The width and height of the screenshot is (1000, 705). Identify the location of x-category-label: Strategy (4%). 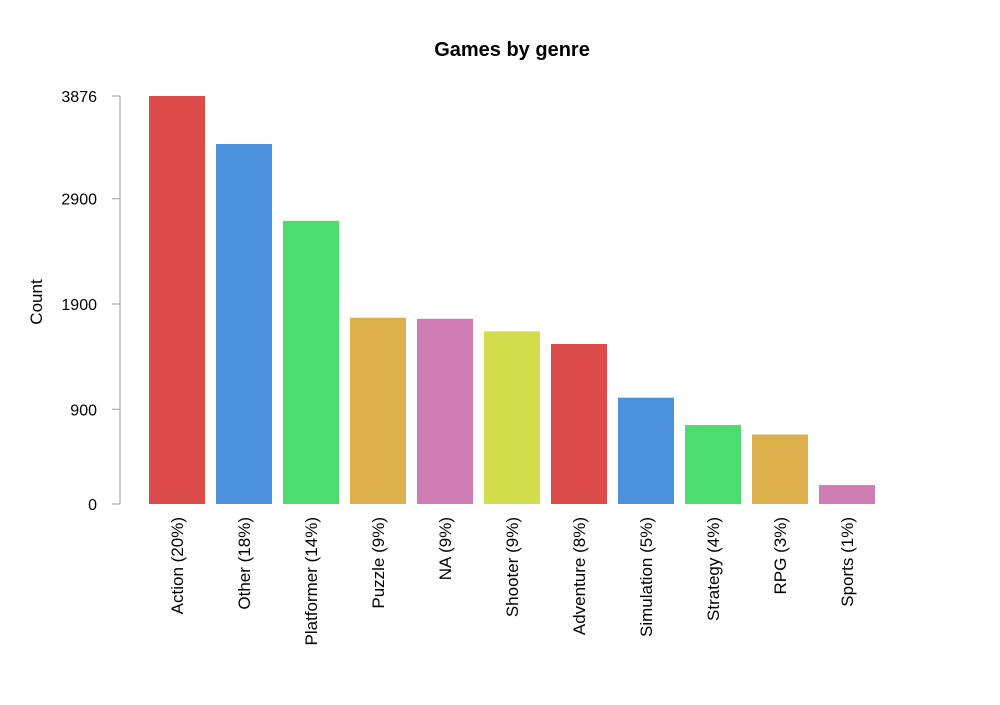
(713, 569).